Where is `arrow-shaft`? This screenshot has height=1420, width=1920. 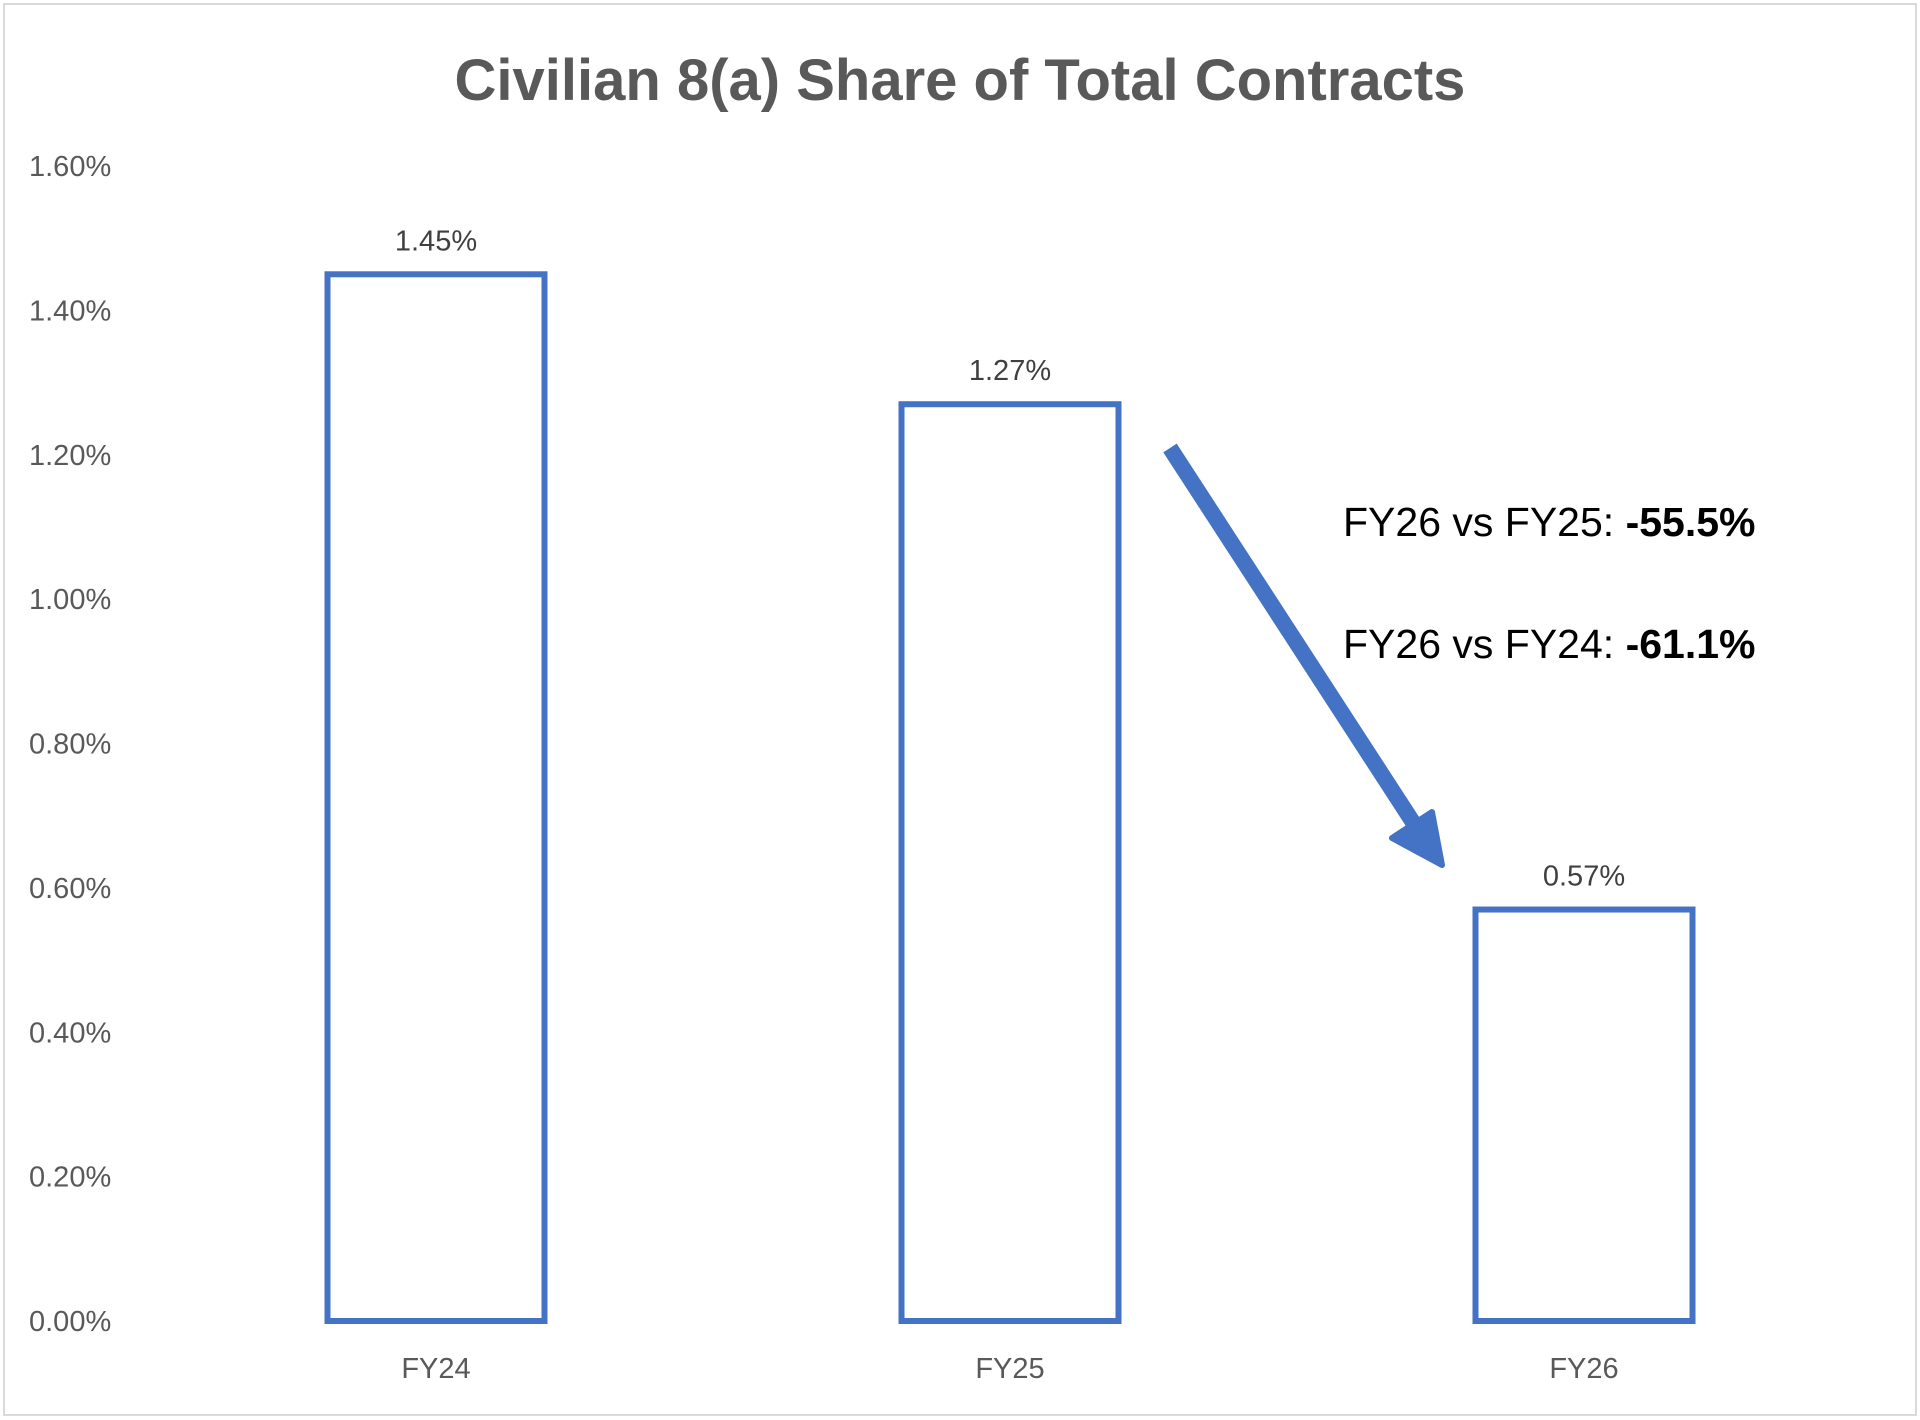
arrow-shaft is located at coordinates (1294, 639).